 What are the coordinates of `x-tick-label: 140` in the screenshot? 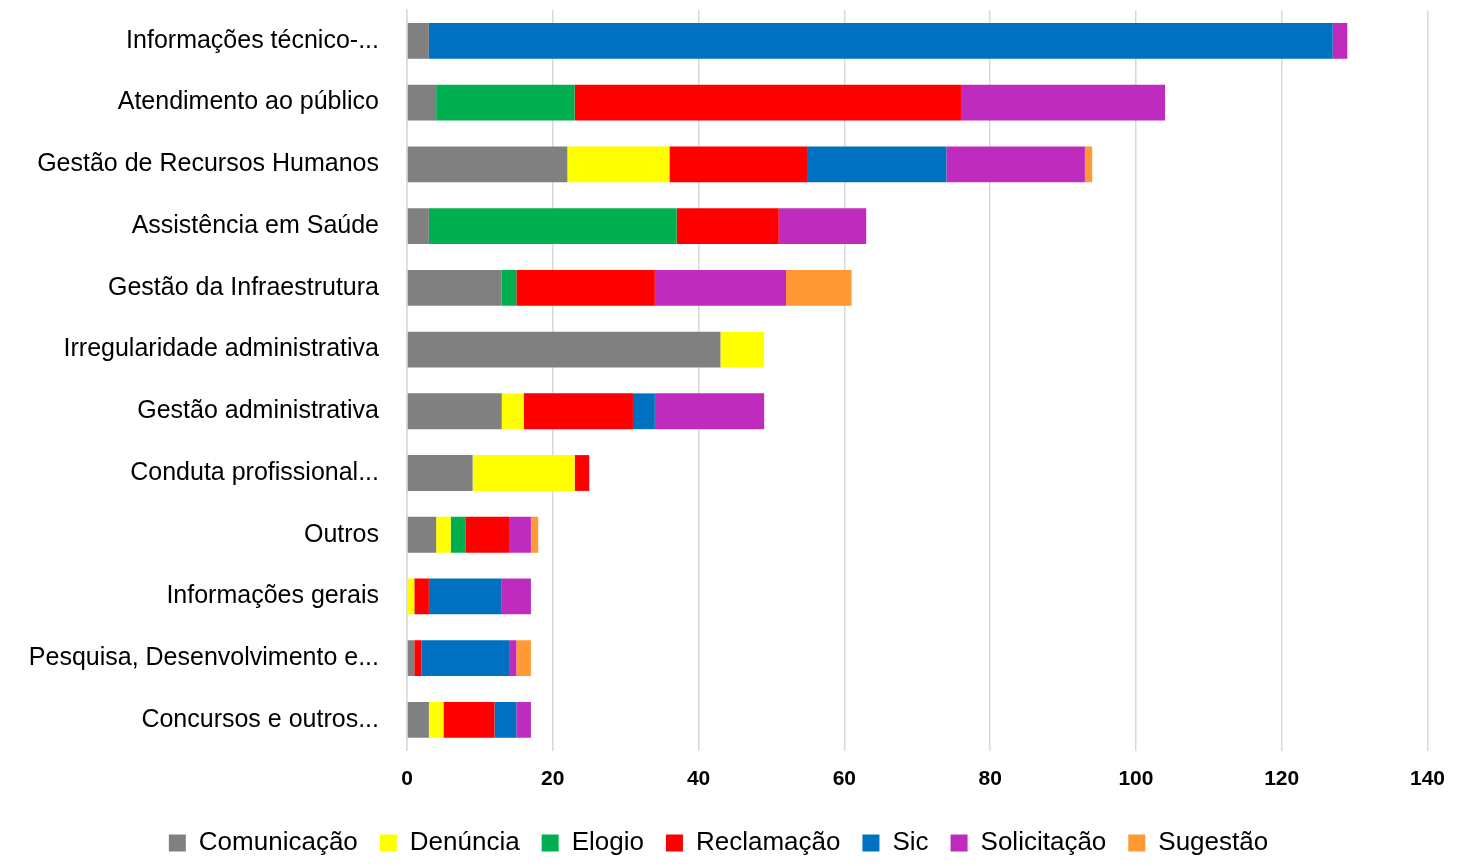 It's located at (1427, 778).